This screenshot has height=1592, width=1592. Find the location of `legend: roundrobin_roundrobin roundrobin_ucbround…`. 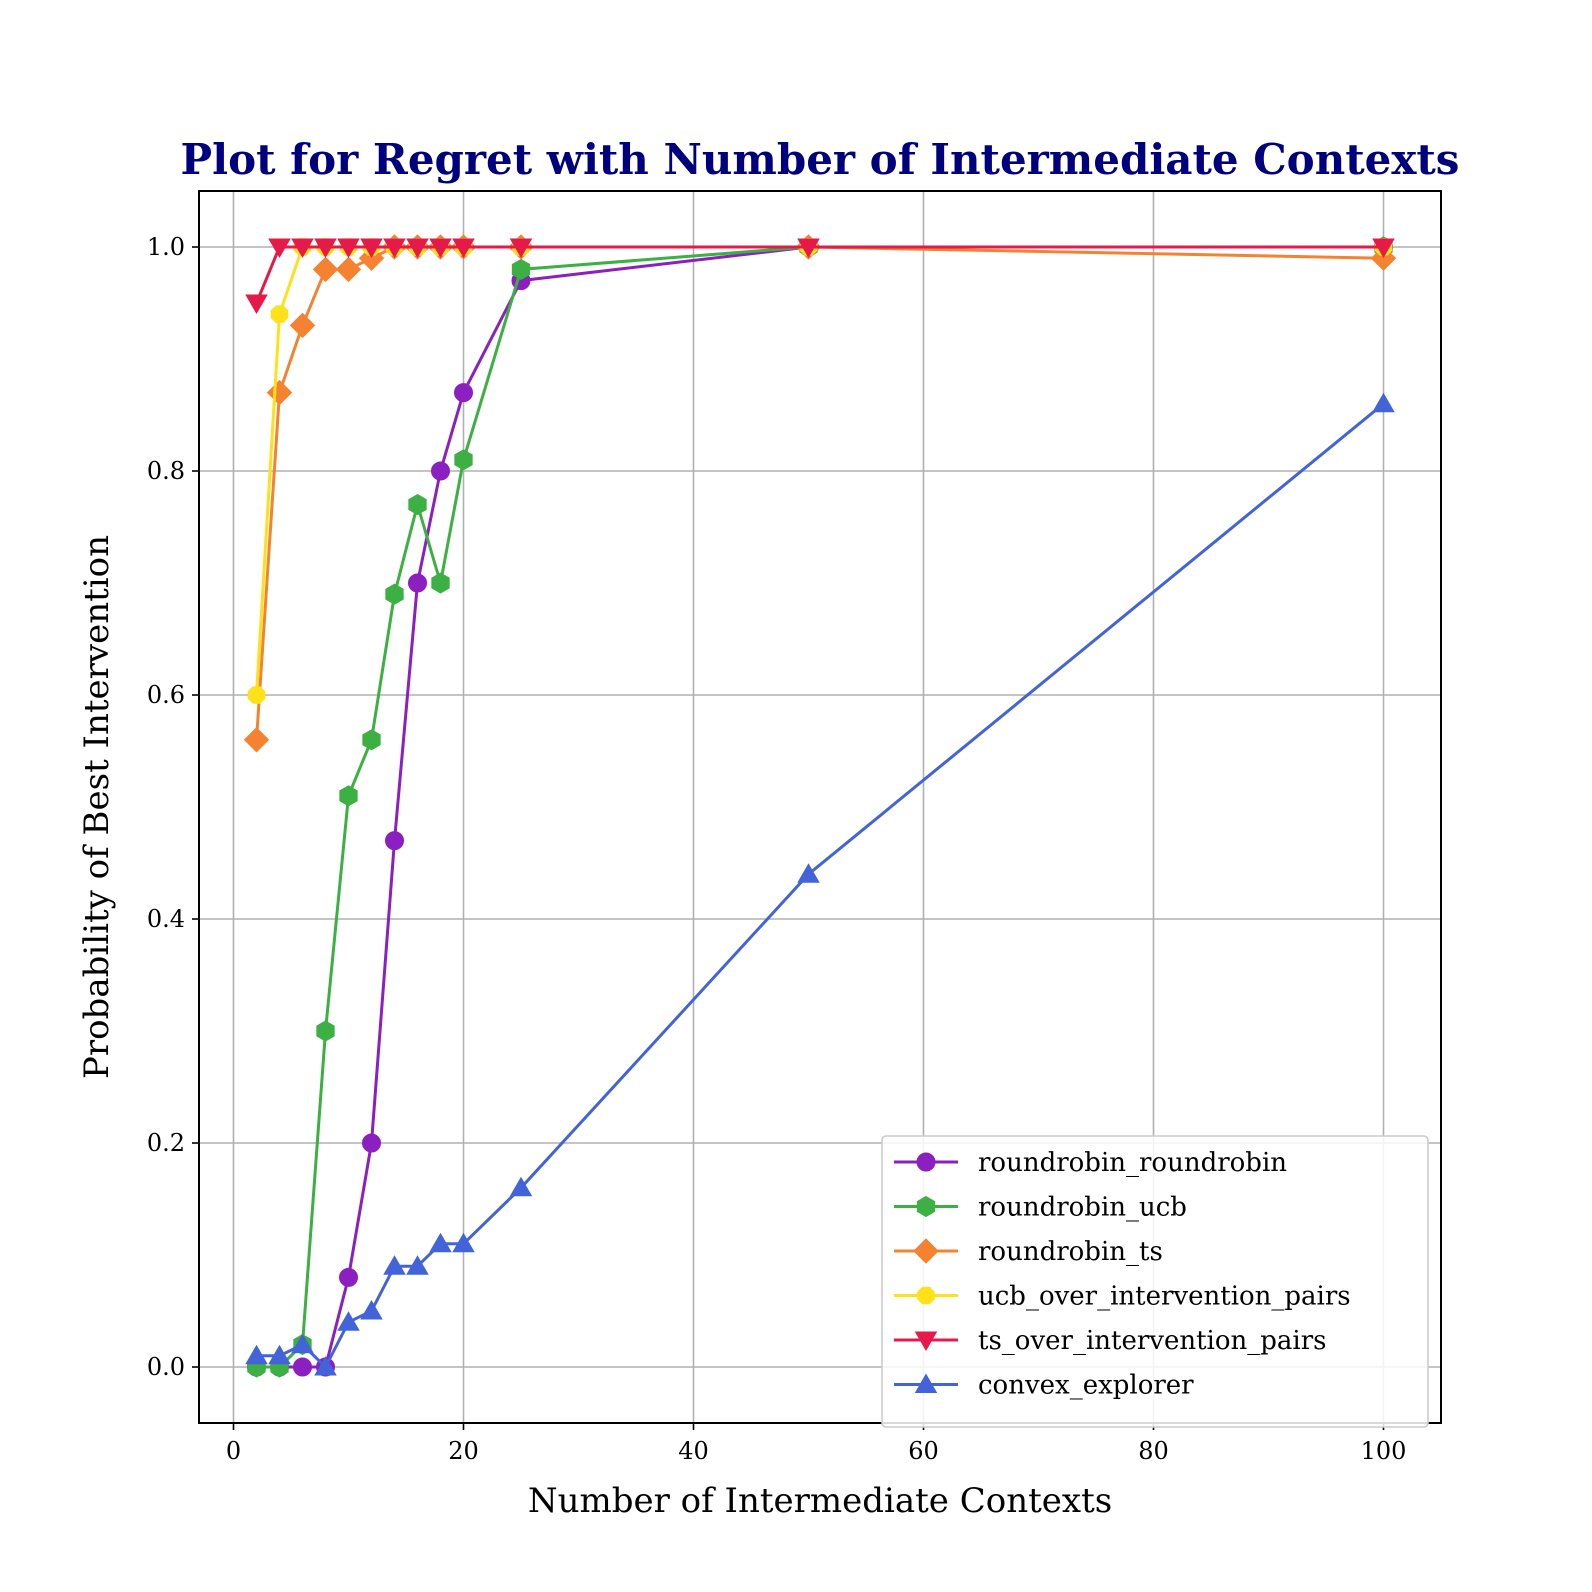

legend: roundrobin_roundrobin roundrobin_ucbround… is located at coordinates (1155, 1281).